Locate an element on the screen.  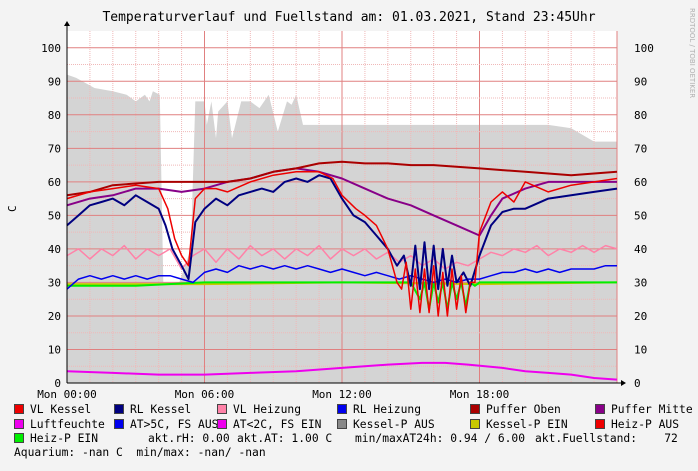
legend-label: VL Heizung is located at coordinates (267, 409).